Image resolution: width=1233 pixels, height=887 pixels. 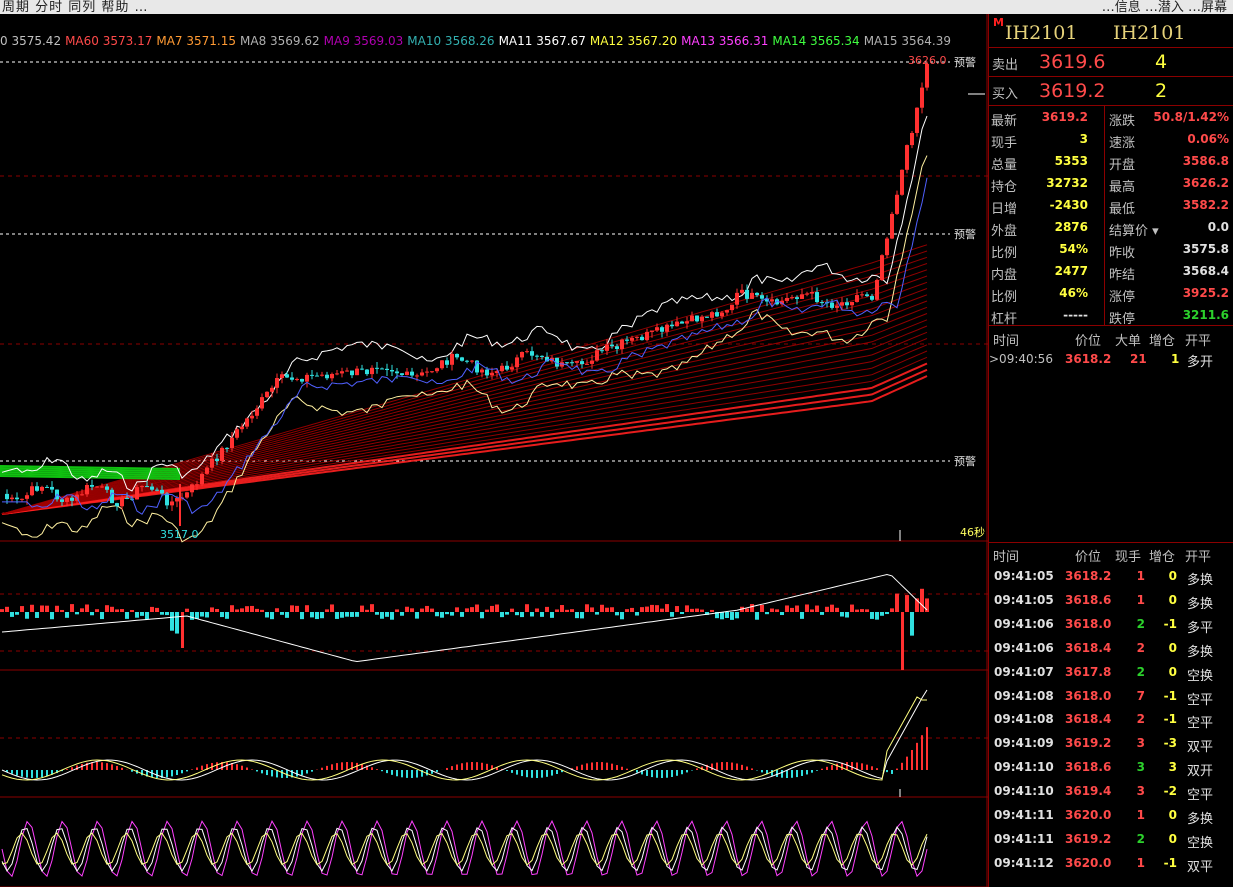 I want to click on stat-row: 杠杆 ----- 跌停 3211.6, so click(x=1111, y=317).